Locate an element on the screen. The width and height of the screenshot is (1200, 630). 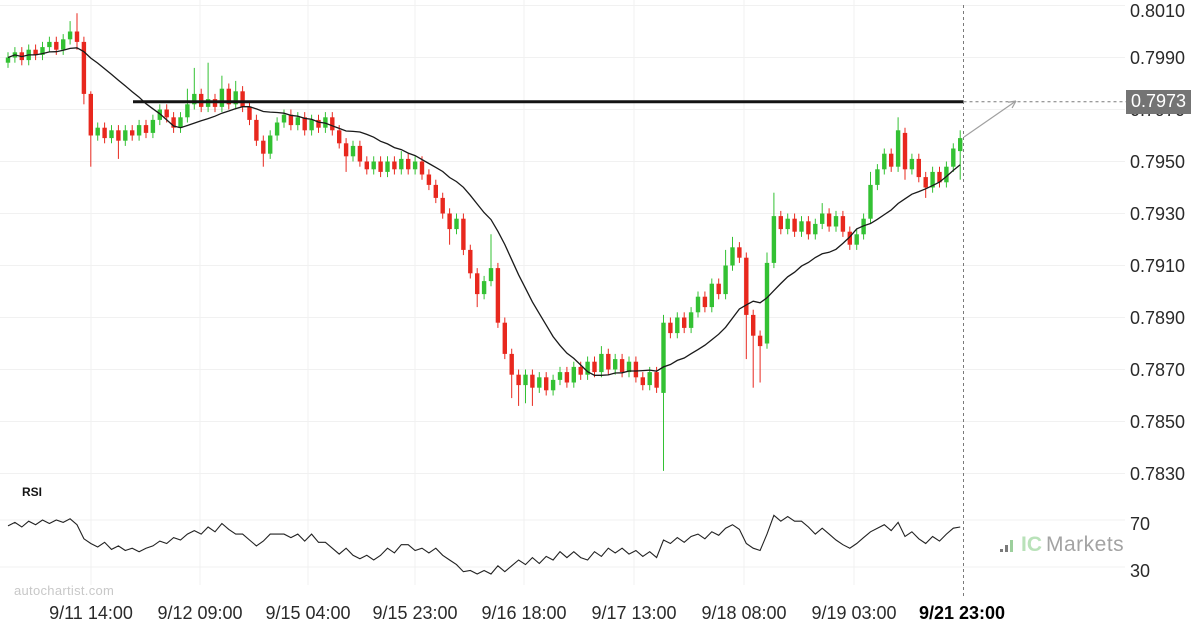
price-tick-label: 0.7850 is located at coordinates (1158, 421).